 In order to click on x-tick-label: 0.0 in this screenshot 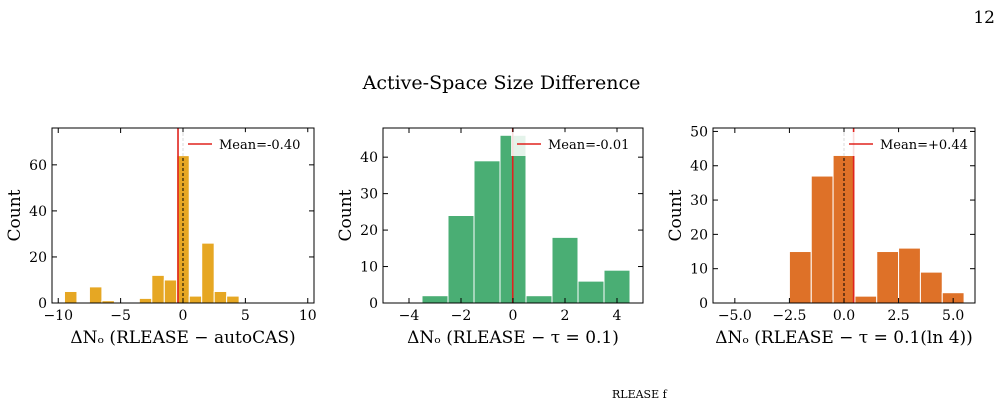, I will do `click(844, 316)`.